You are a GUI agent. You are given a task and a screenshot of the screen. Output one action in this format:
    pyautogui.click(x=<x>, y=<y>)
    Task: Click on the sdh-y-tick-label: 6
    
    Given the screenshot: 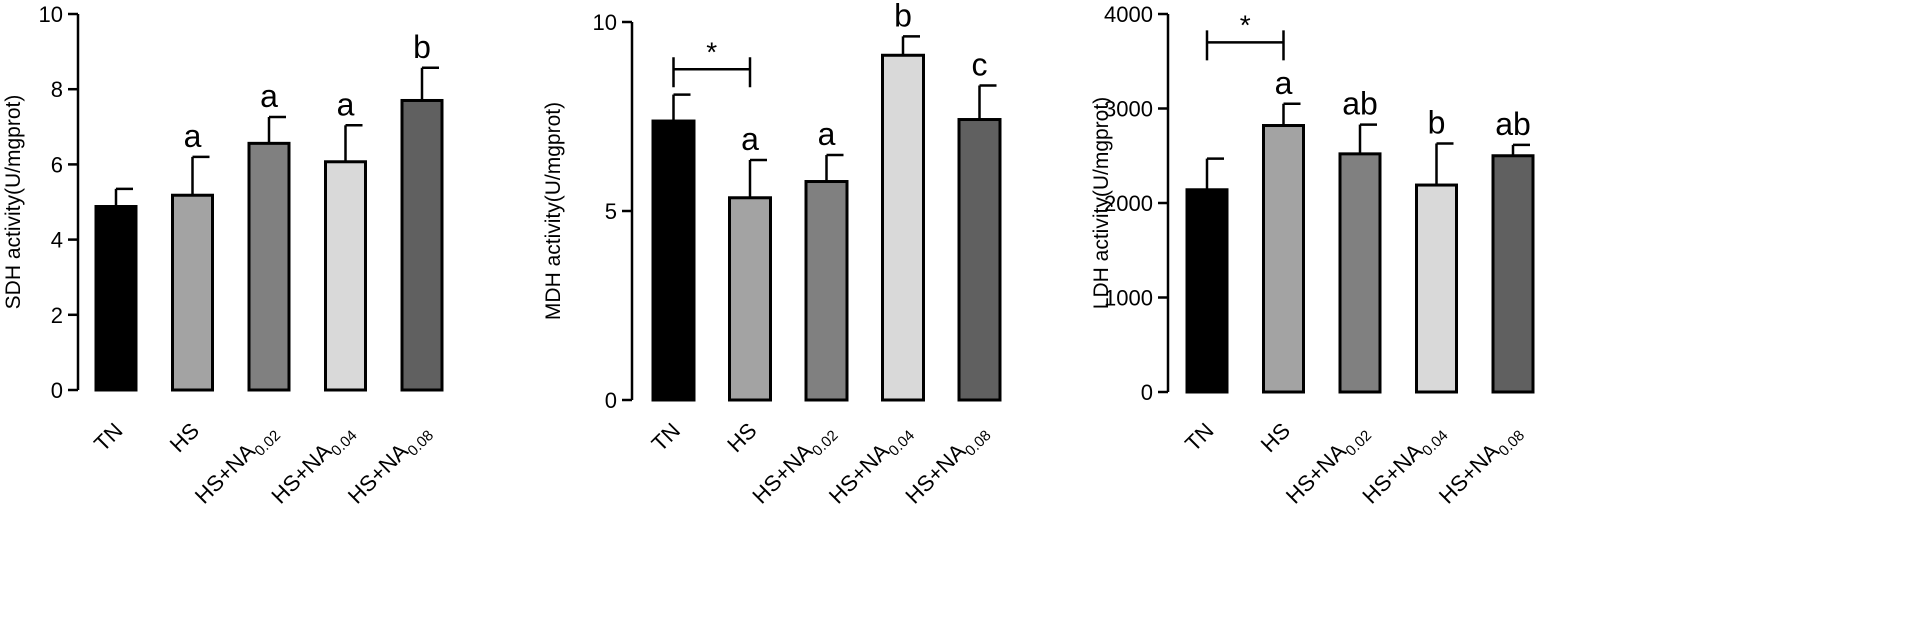 What is the action you would take?
    pyautogui.click(x=57, y=164)
    